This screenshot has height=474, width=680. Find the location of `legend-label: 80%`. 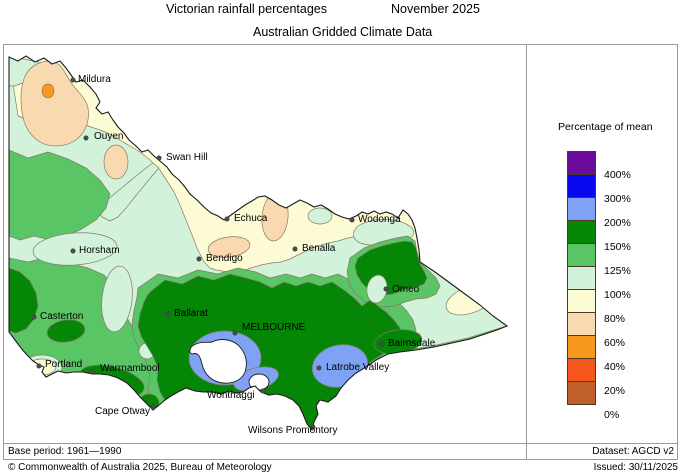

legend-label: 80% is located at coordinates (615, 319).